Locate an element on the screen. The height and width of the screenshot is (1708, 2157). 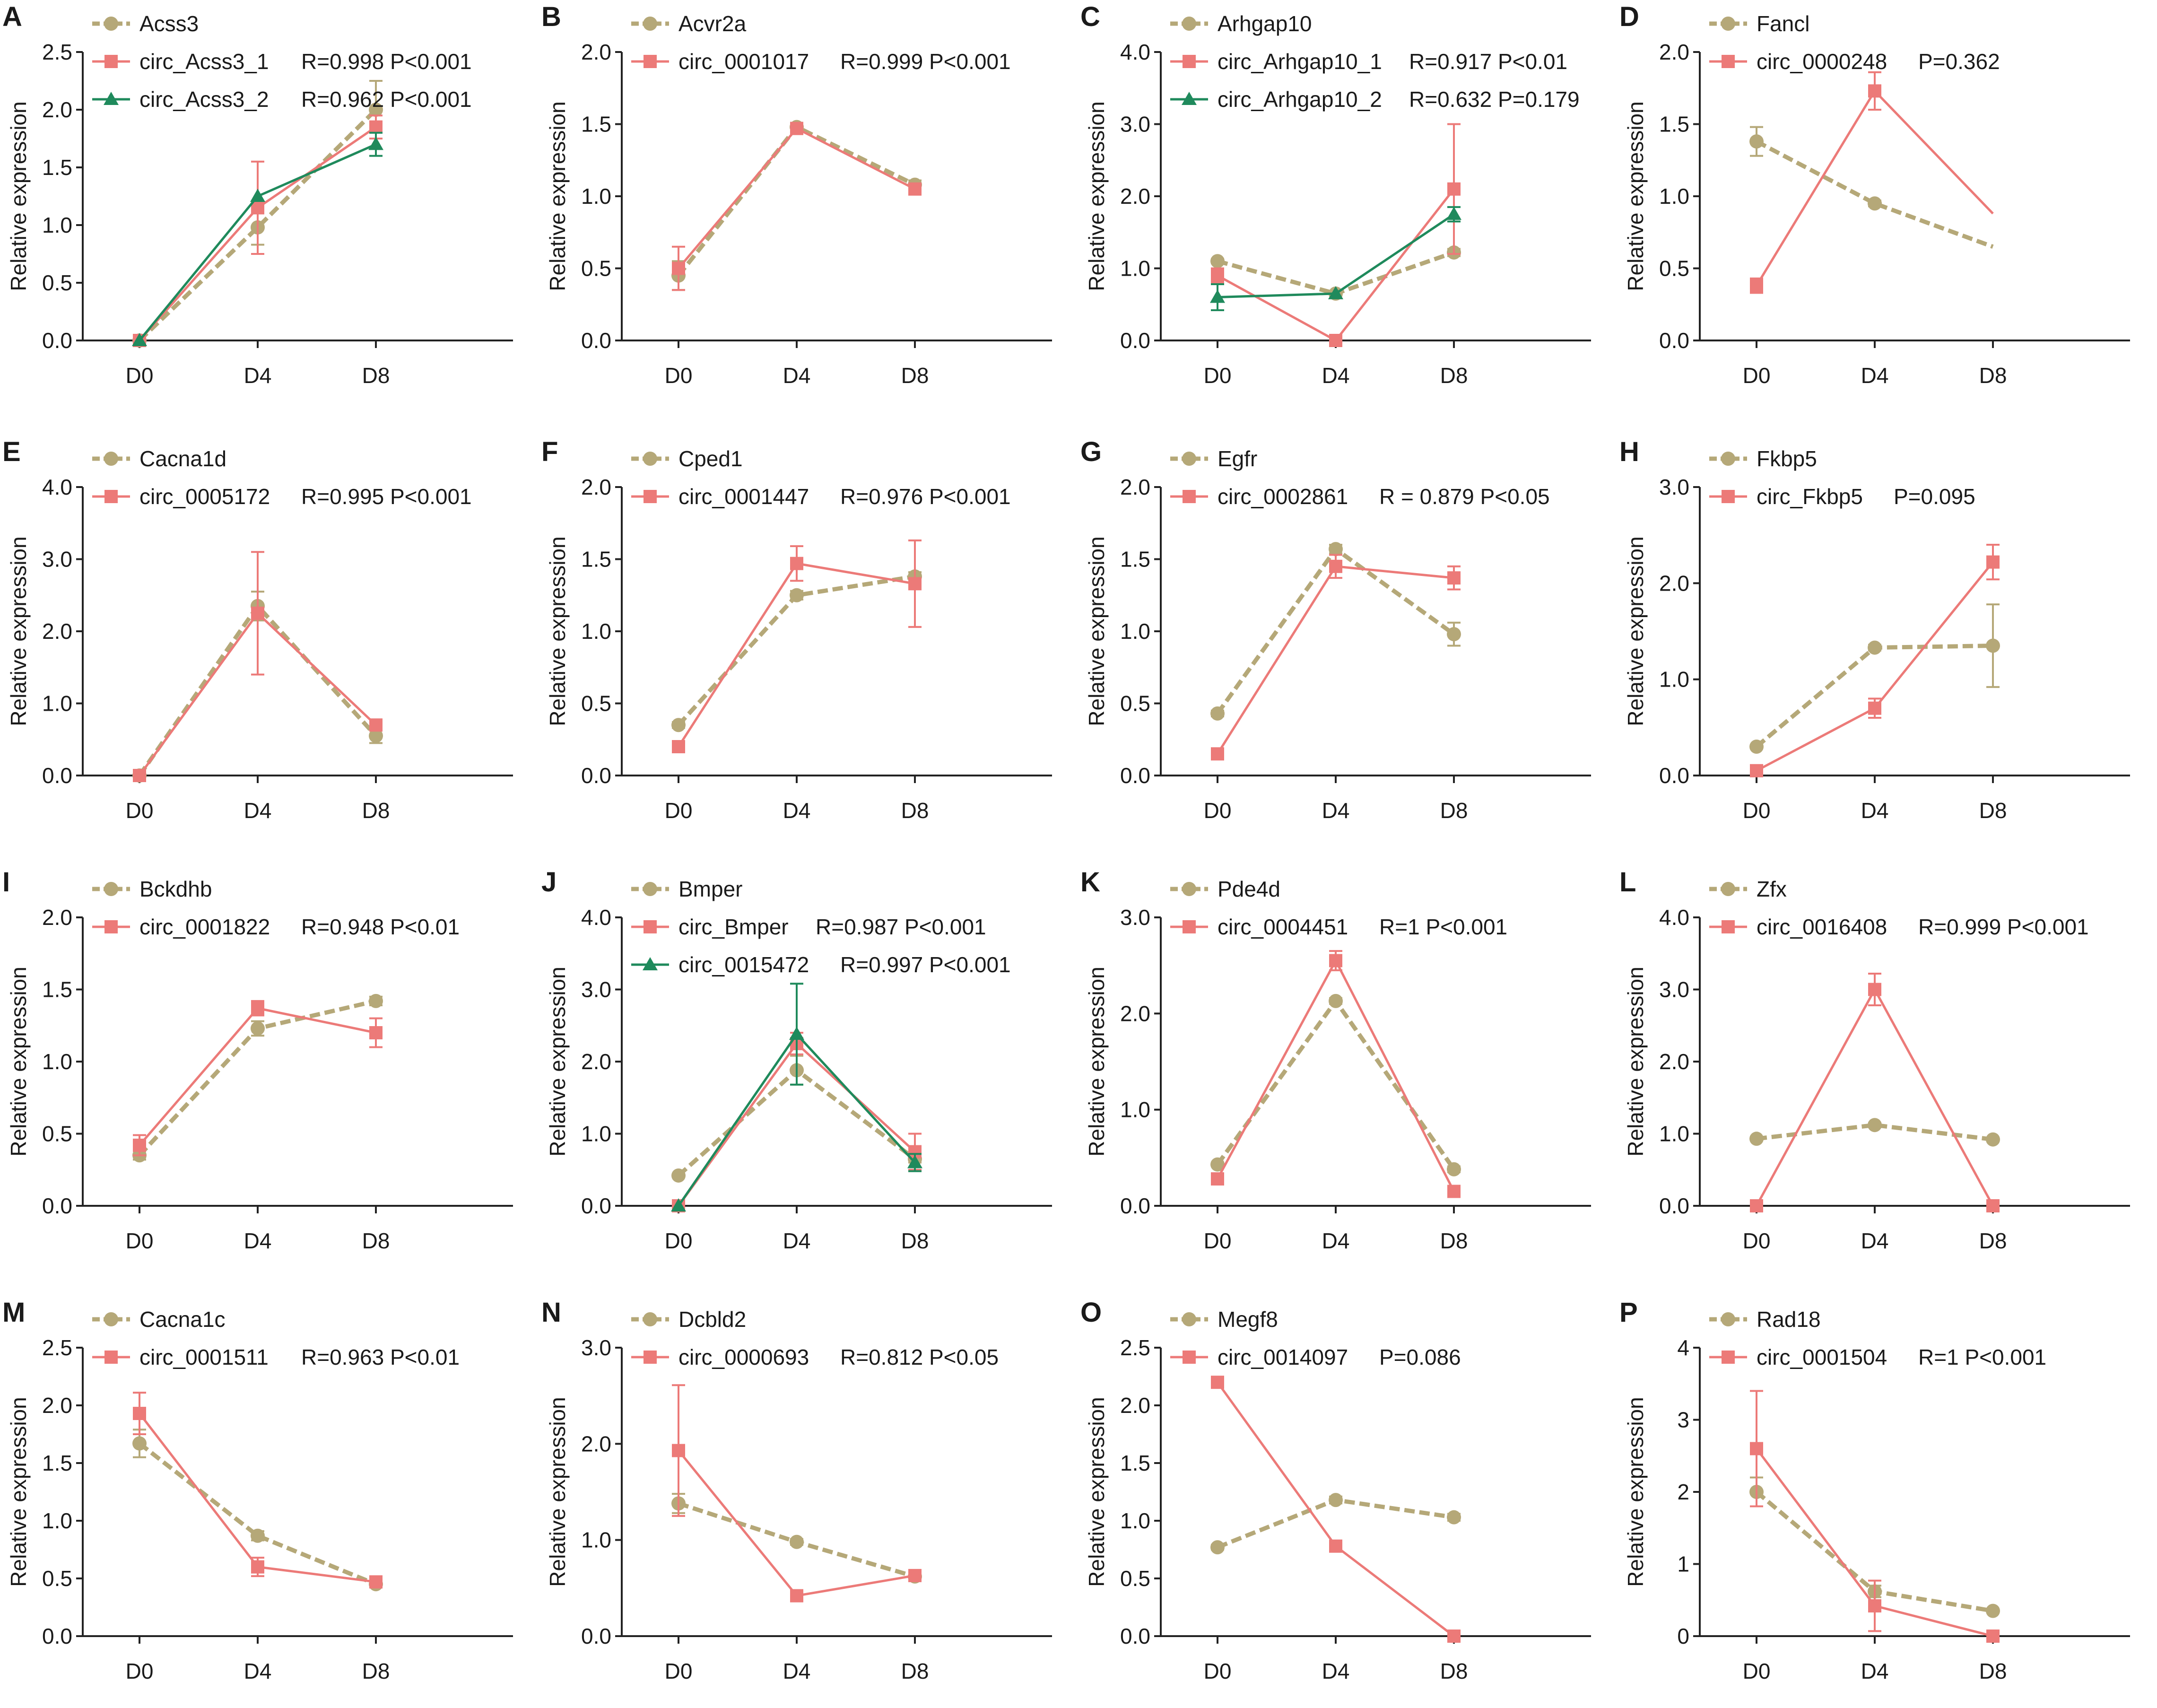
legend-entry: Zfx is located at coordinates (1748, 889).